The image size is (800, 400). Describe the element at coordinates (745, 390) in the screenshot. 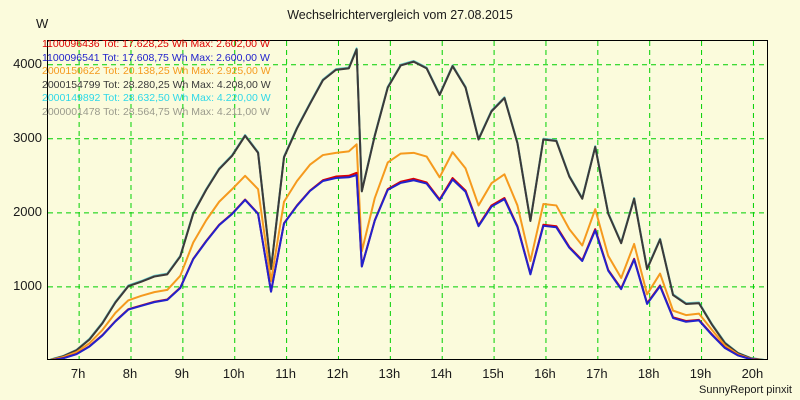

I see `footer-credit: SunnyReport pinxit` at that location.